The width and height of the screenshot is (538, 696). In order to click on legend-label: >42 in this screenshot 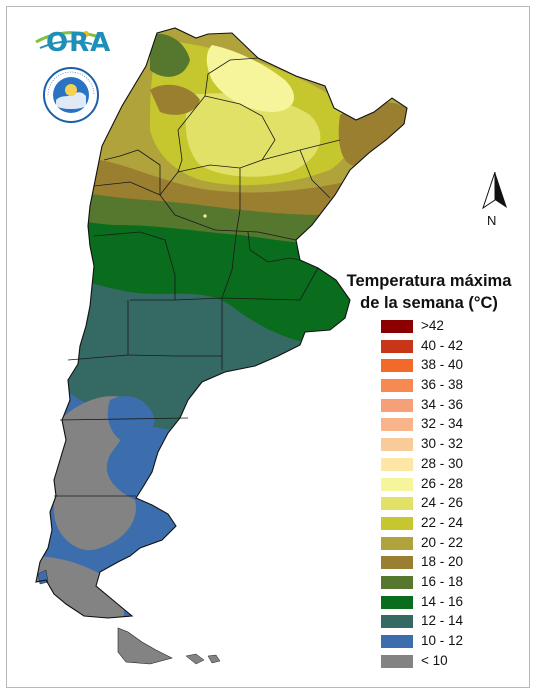, I will do `click(432, 325)`.